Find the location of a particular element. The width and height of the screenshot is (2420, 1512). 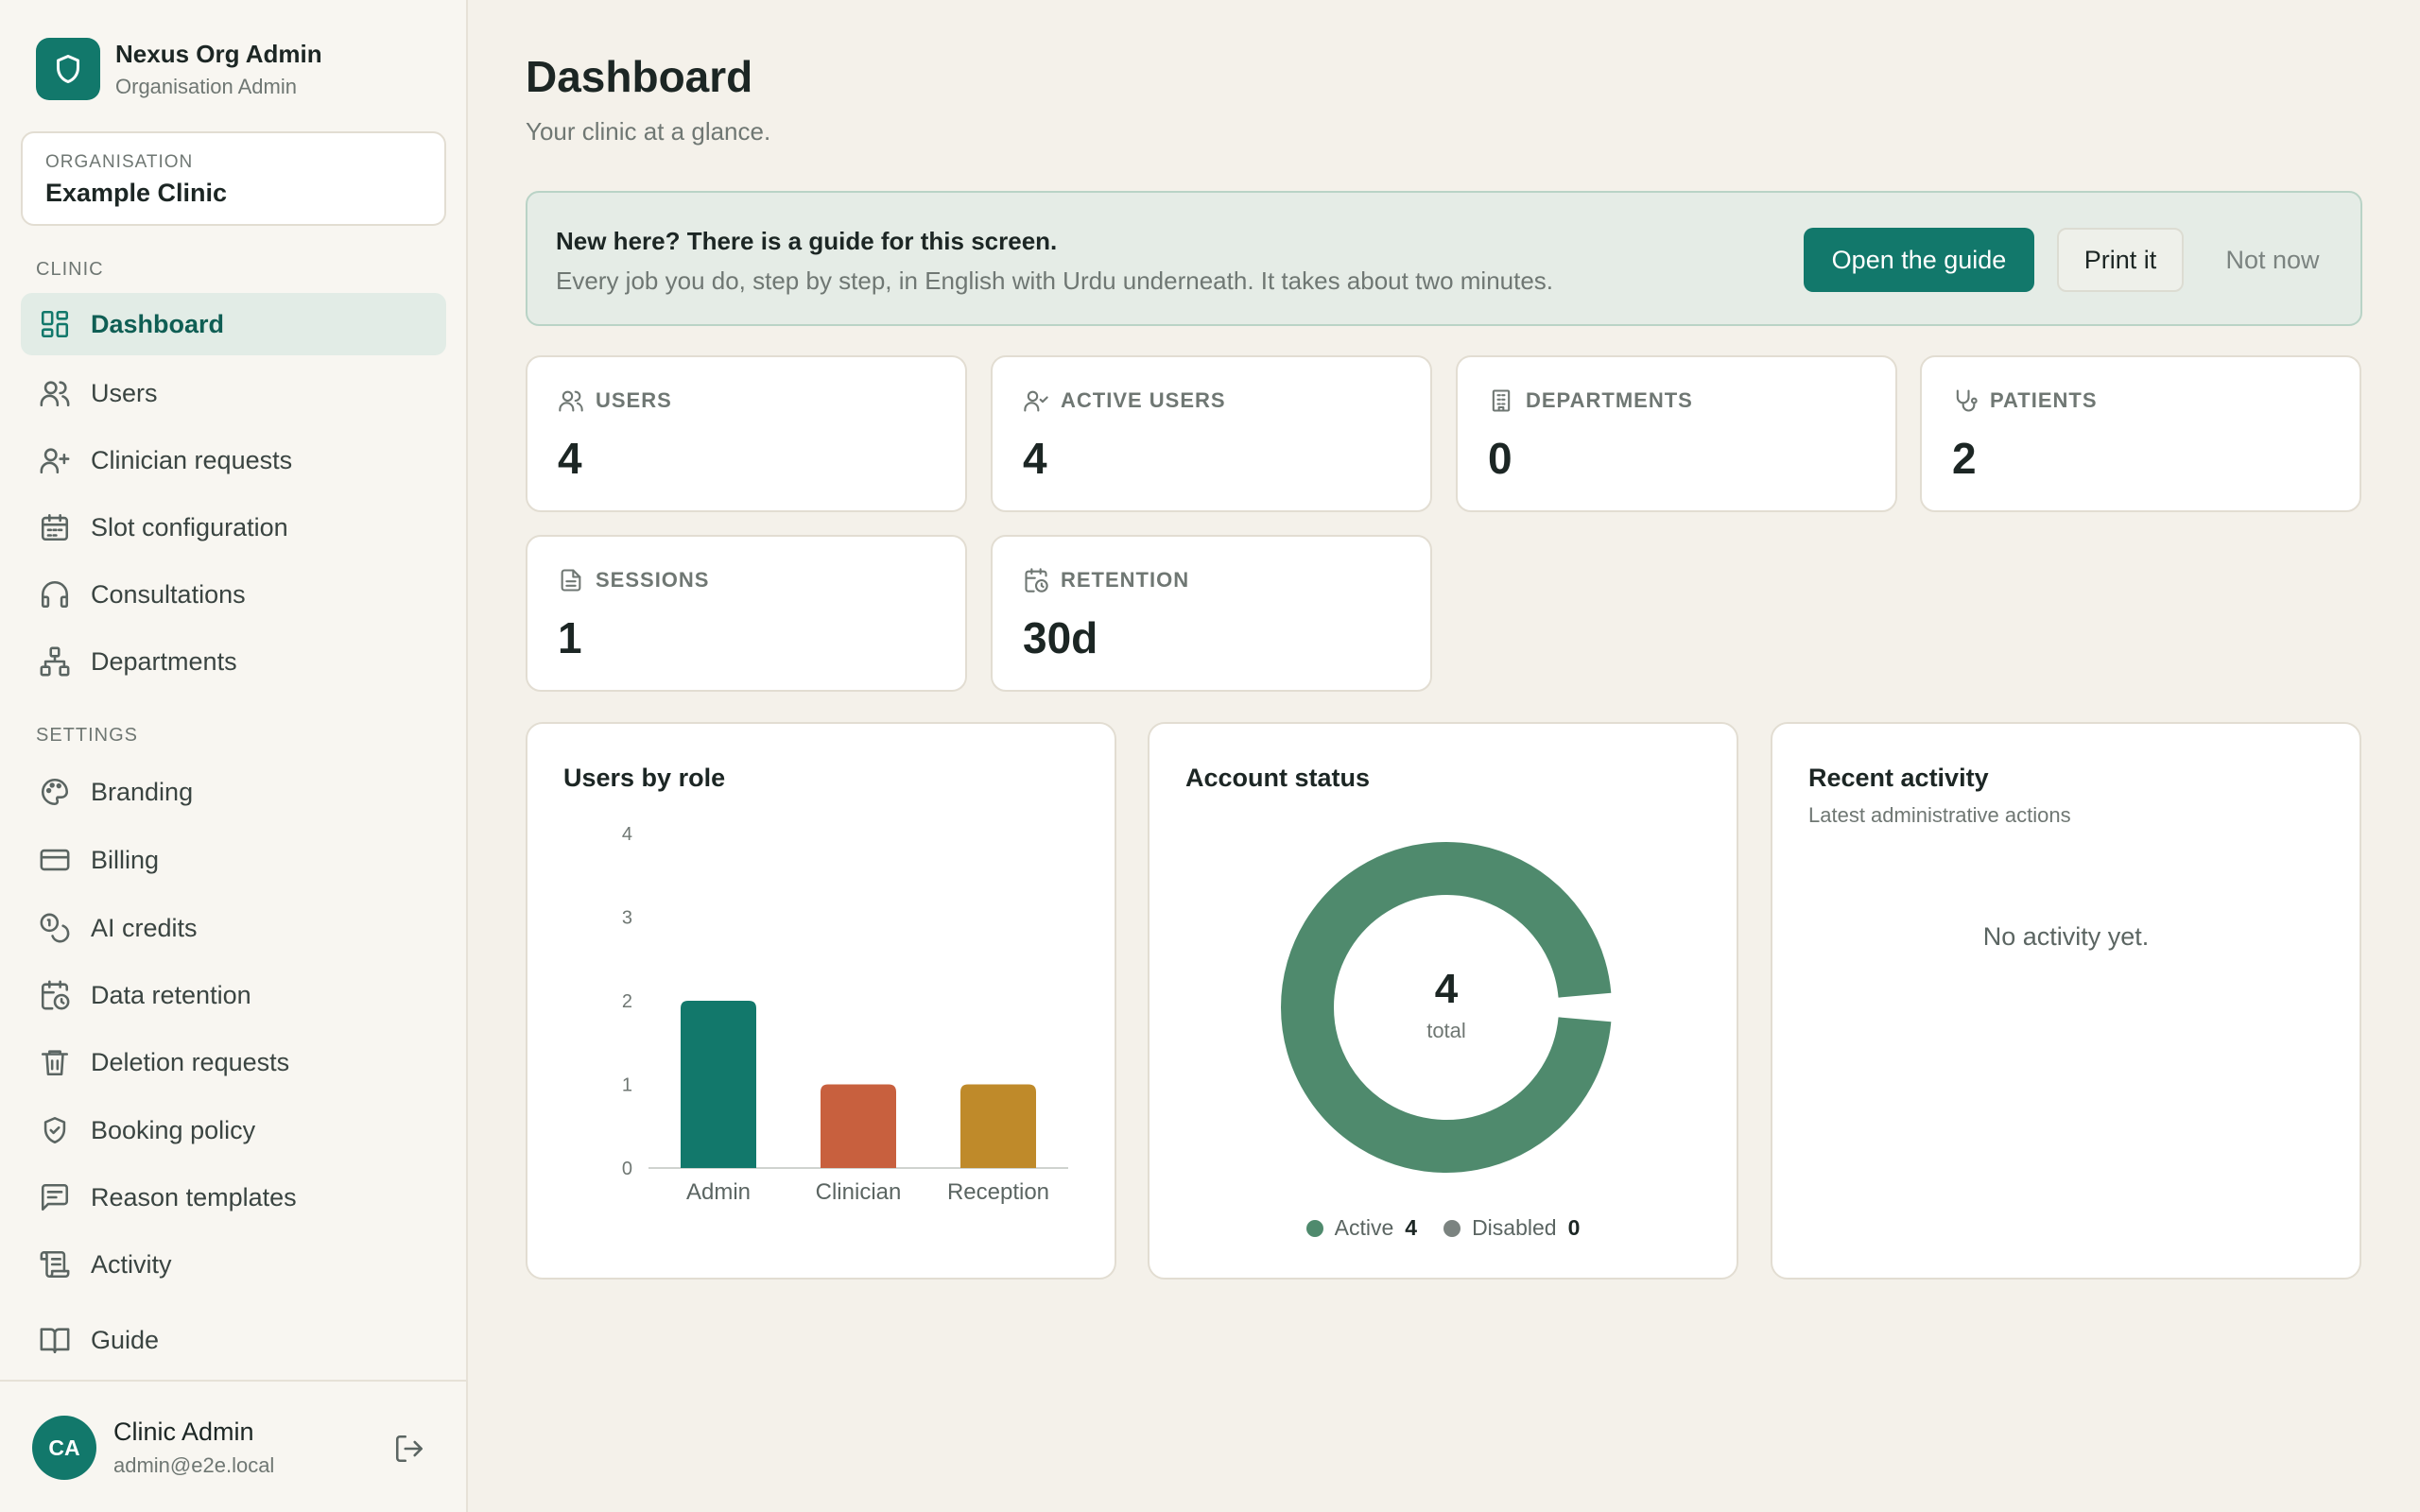

sidebar-item-label: Data retention is located at coordinates (171, 994).